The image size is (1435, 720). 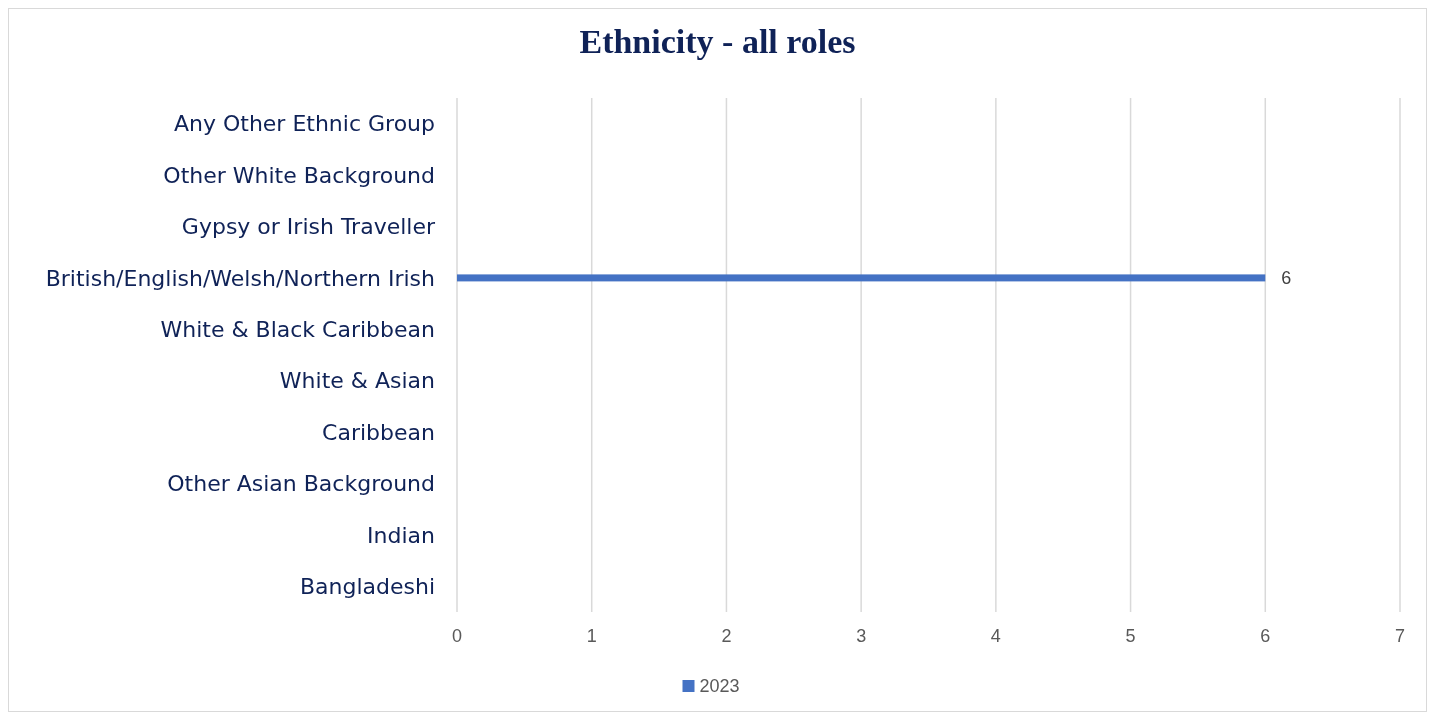 What do you see at coordinates (995, 636) in the screenshot?
I see `x-tick-label: 4` at bounding box center [995, 636].